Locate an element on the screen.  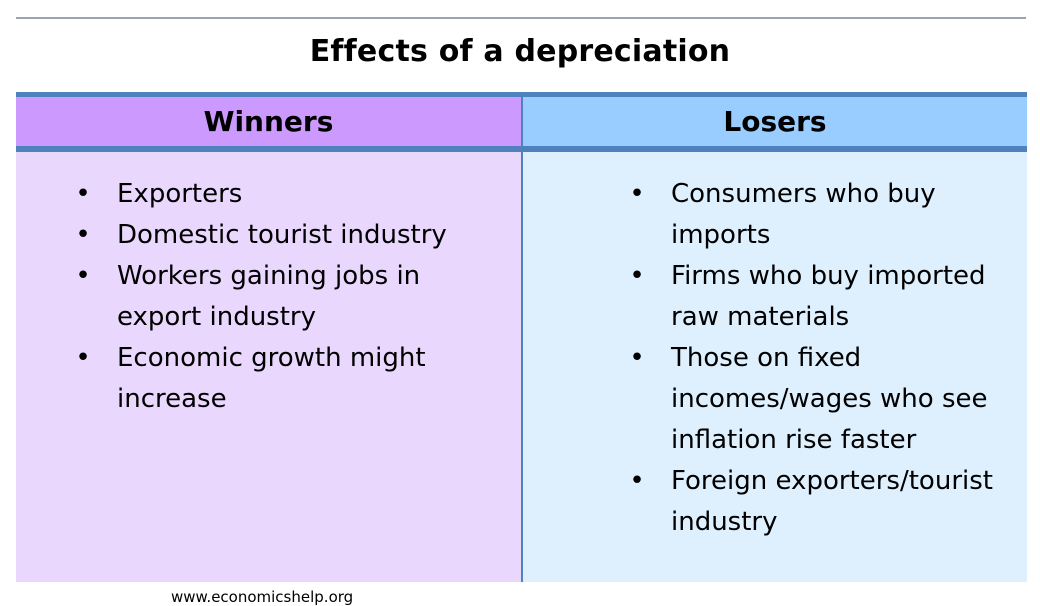
list-item-text: Foreign exporters/tourist industry is located at coordinates (832, 501).